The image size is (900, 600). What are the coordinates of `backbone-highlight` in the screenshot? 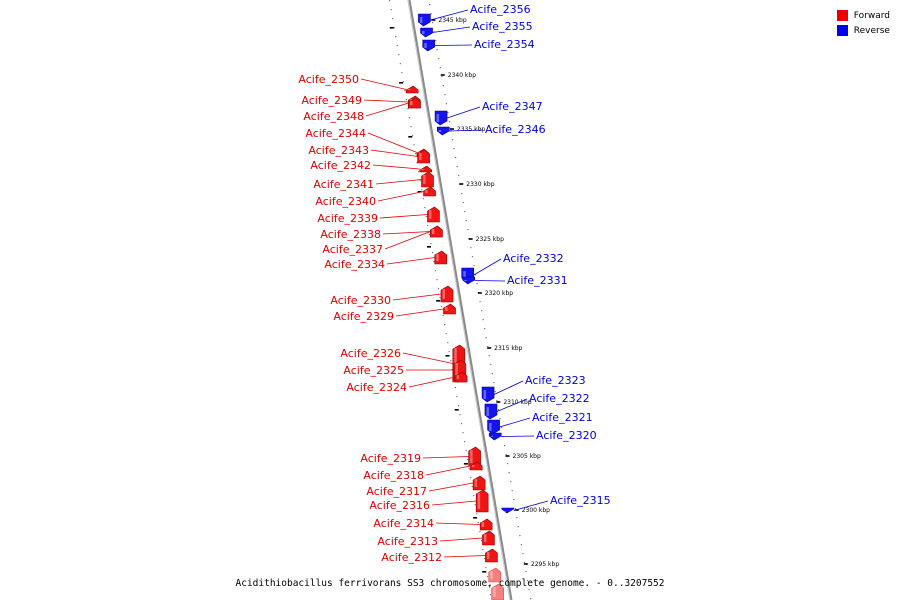 It's located at (459, 300).